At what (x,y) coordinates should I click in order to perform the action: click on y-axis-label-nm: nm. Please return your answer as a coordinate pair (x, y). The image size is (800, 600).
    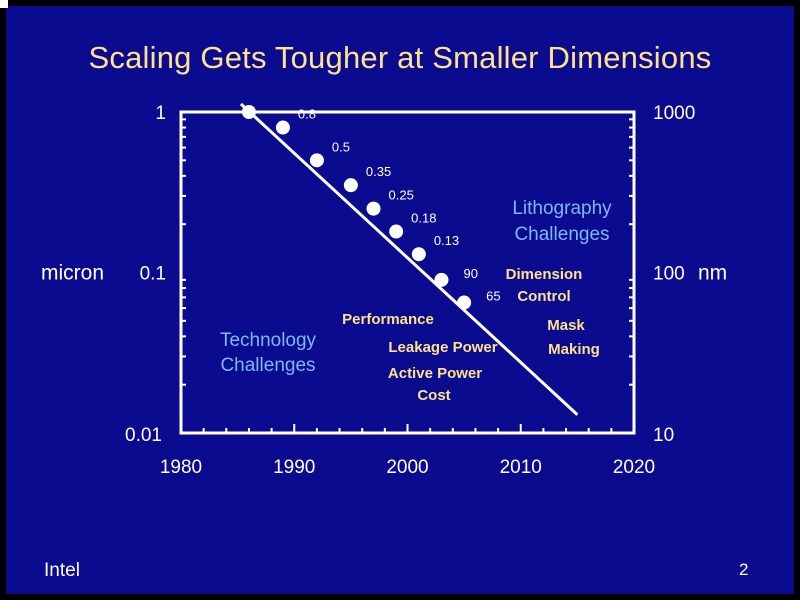
    Looking at the image, I should click on (712, 273).